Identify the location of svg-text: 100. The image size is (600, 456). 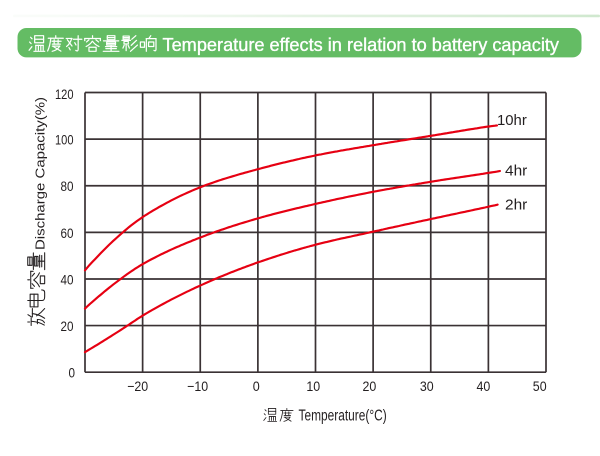
(64, 140).